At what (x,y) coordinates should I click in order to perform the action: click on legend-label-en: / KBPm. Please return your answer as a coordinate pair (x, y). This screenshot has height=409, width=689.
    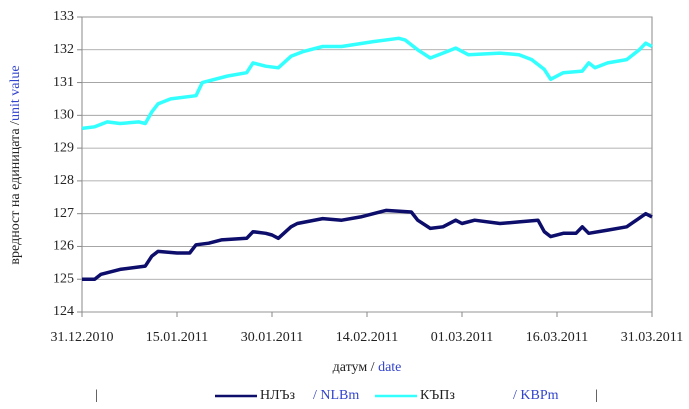
    Looking at the image, I should click on (536, 395).